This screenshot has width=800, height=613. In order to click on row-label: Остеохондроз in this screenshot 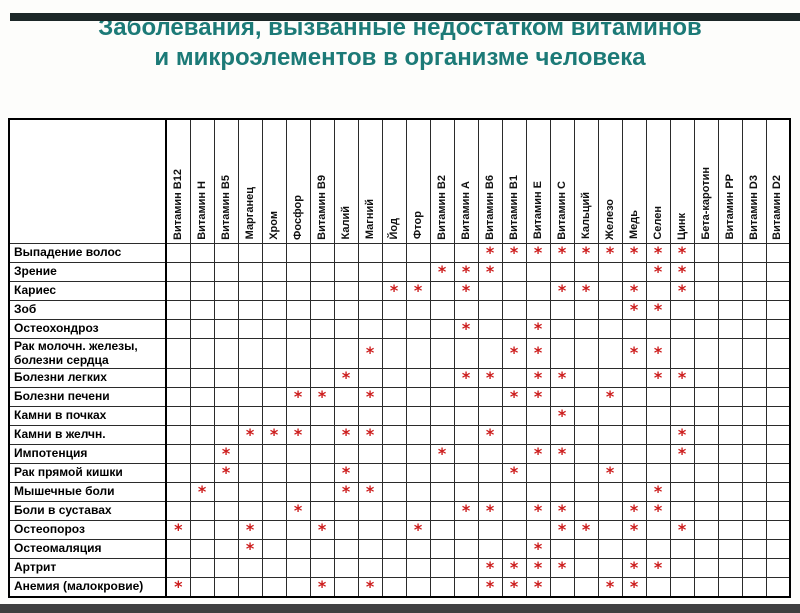, I will do `click(87, 328)`.